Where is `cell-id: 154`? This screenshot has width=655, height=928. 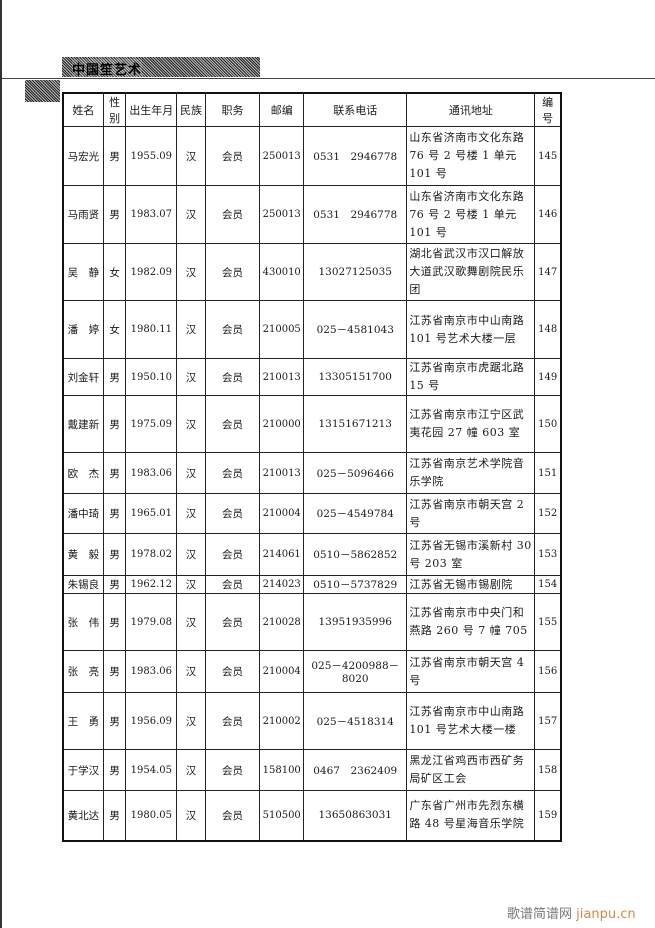 cell-id: 154 is located at coordinates (548, 584).